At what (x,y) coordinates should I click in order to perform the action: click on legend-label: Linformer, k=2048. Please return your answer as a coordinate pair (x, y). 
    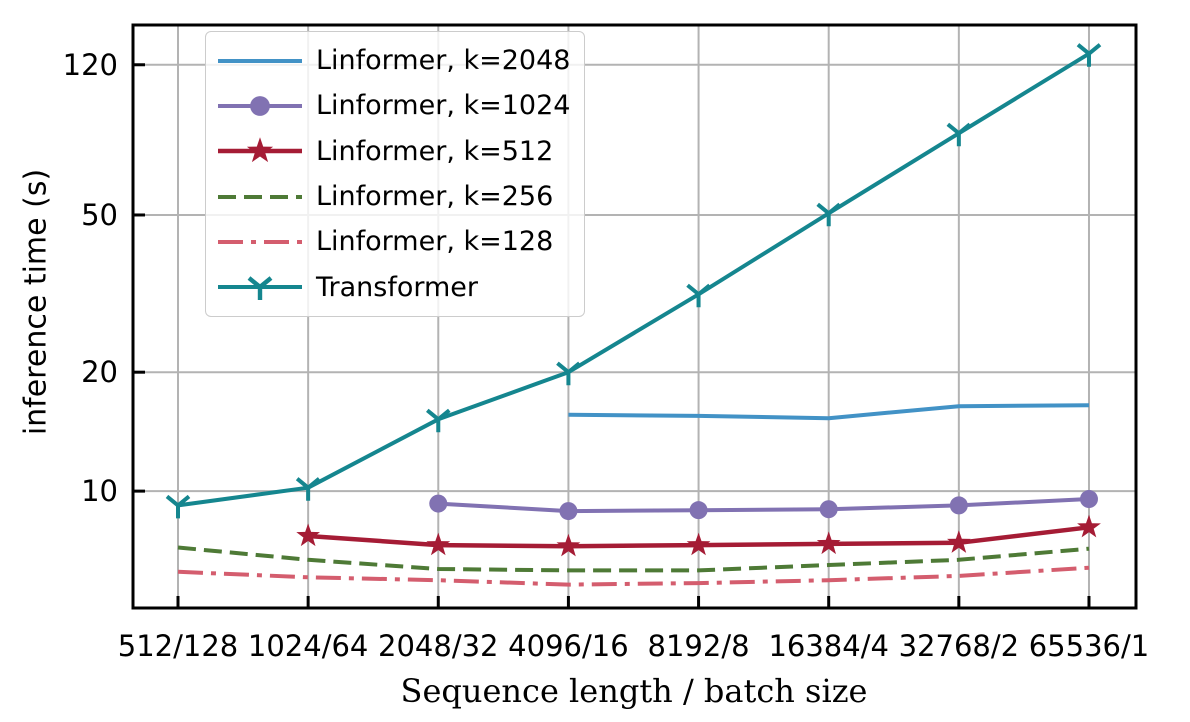
    Looking at the image, I should click on (443, 61).